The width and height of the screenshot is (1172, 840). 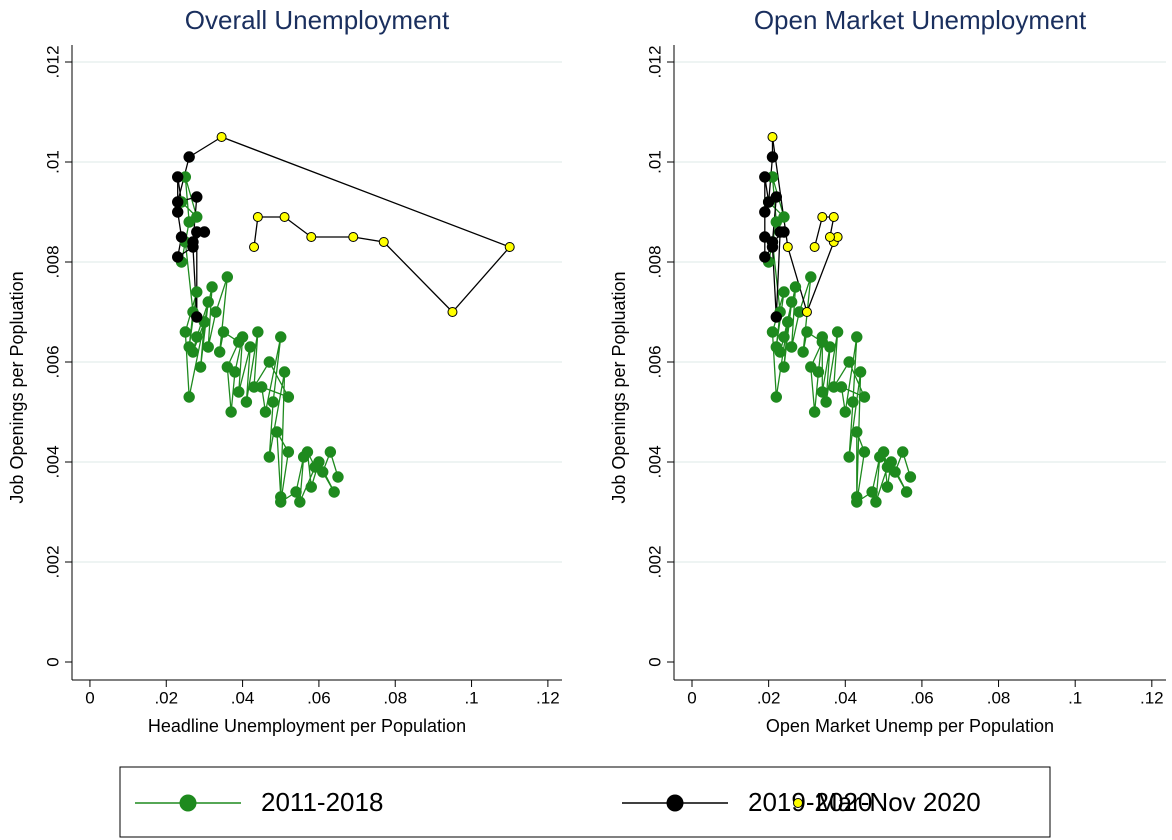 I want to click on y-tick-label: .004, so click(x=52, y=461).